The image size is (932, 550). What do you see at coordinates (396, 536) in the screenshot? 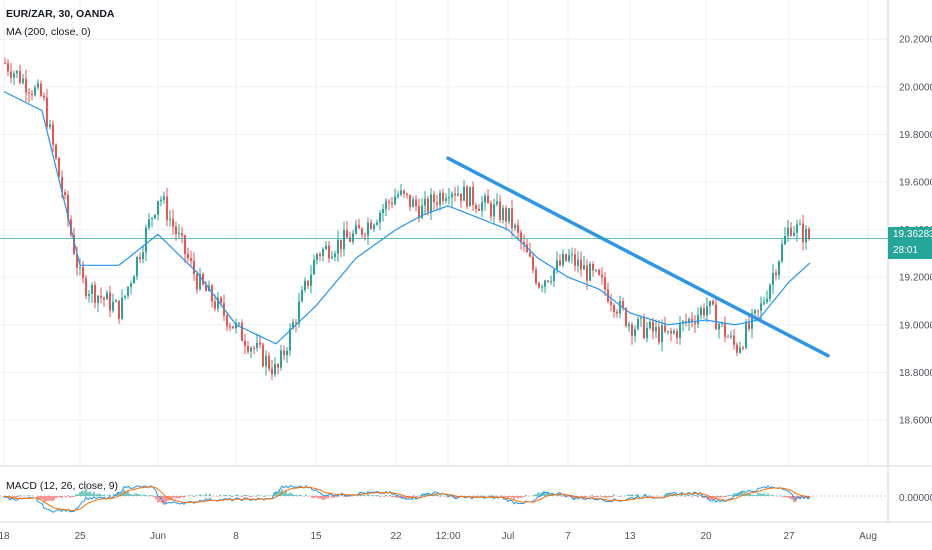
I see `time-tick-label: 22` at bounding box center [396, 536].